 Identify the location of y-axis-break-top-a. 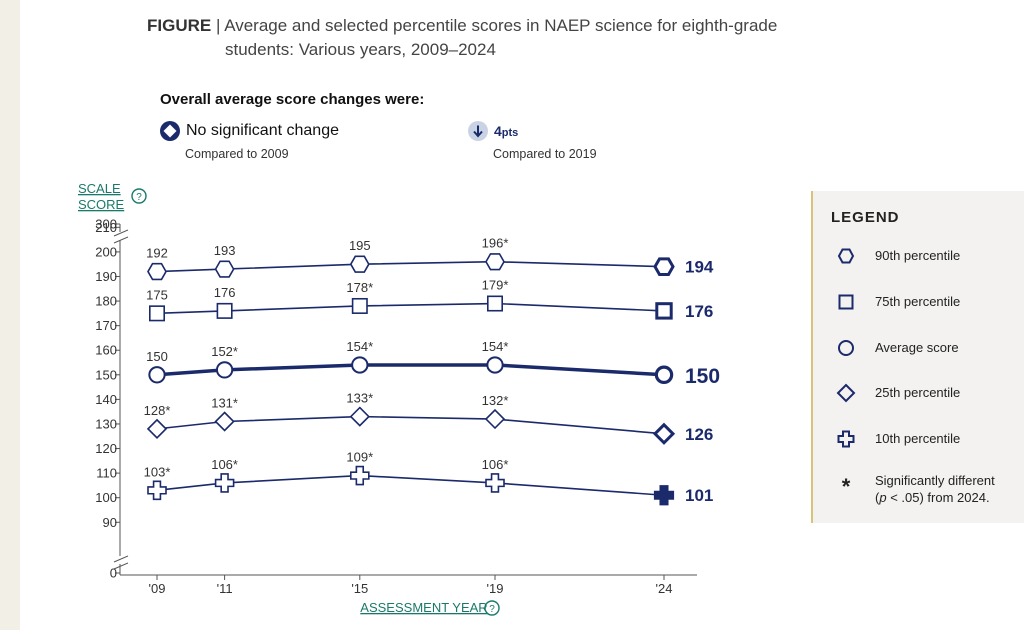
(121, 233).